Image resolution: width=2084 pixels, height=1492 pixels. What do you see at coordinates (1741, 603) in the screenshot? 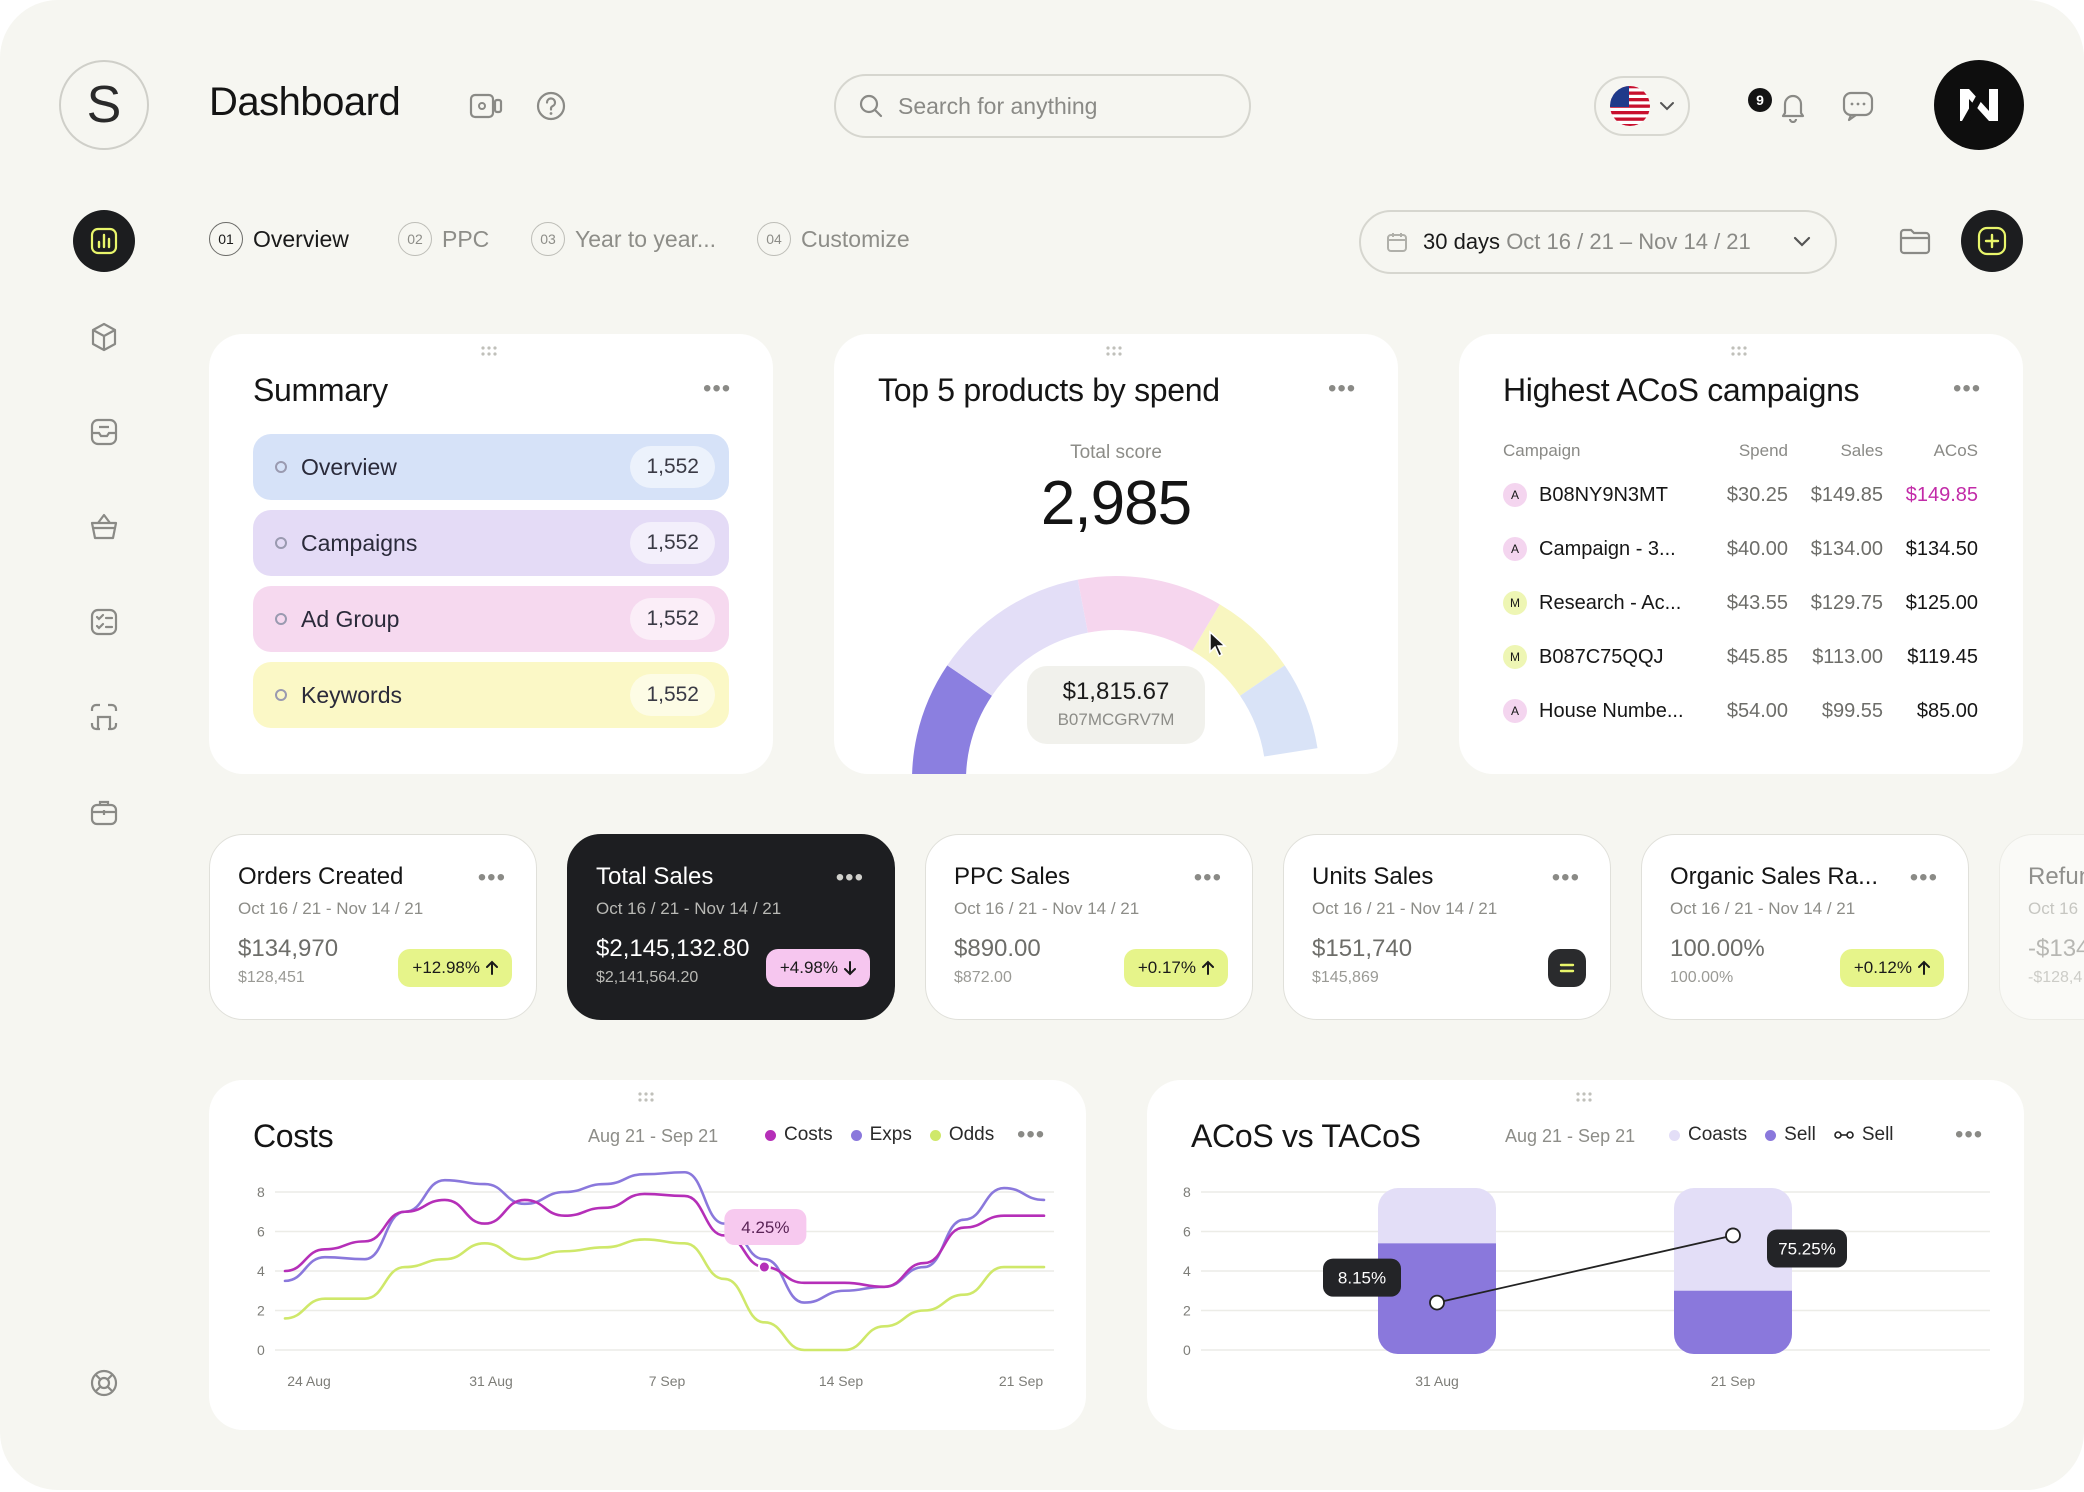
I see `table-row: M Research - Ac... $43.55 $129.75 $125.00` at bounding box center [1741, 603].